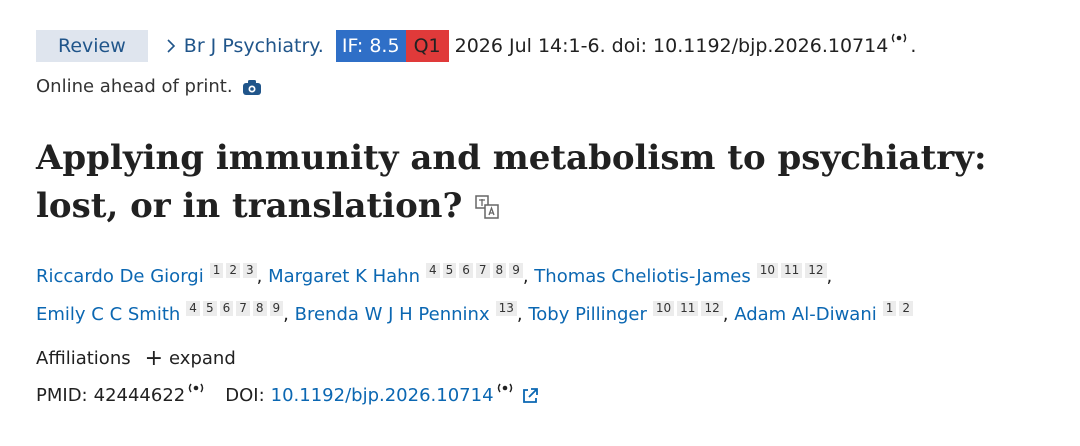 The height and width of the screenshot is (446, 1080). I want to click on external-link-icon, so click(530, 396).